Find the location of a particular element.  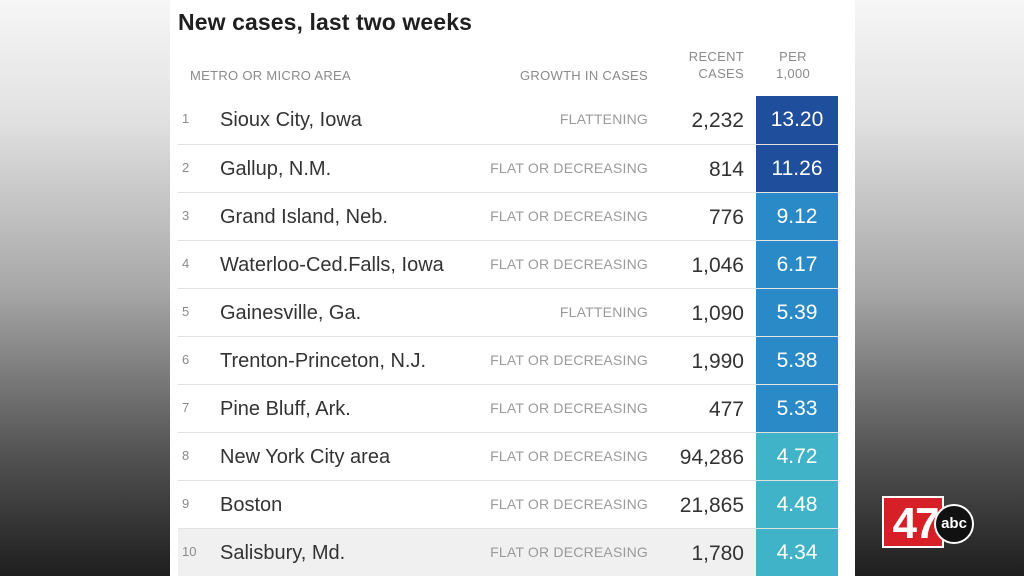

row-recent-cases: 2,232 is located at coordinates (717, 120).